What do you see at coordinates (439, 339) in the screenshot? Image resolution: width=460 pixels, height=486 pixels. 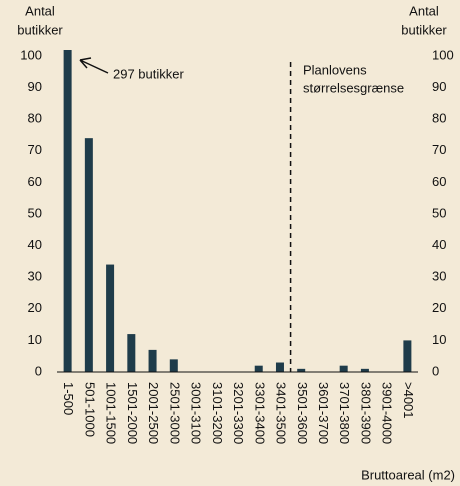 I see `y2-tick-label: 10` at bounding box center [439, 339].